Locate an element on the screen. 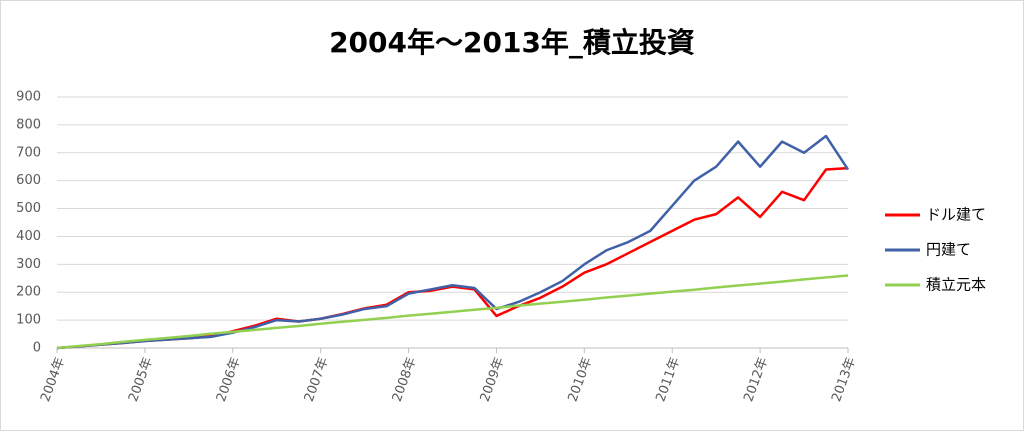  y-tick-label: 800 is located at coordinates (28, 124).